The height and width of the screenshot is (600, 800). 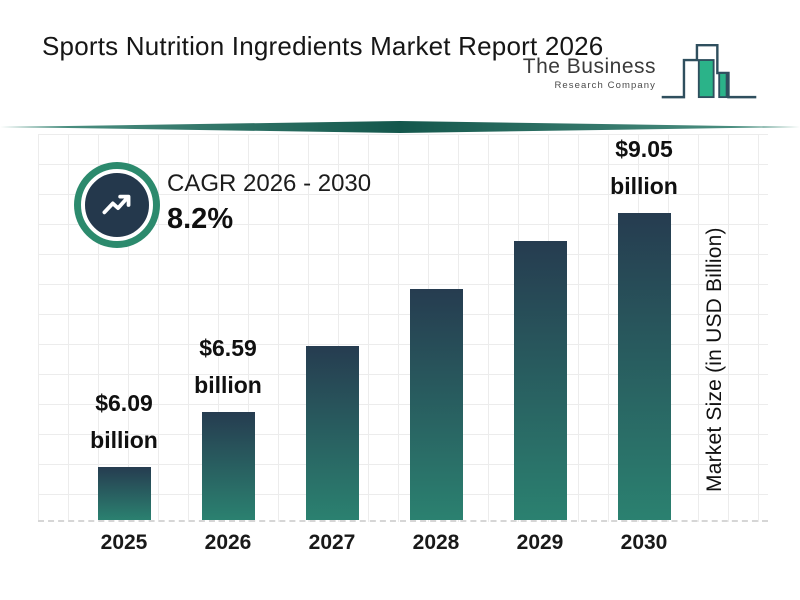 I want to click on bar-value-label-2030: $9.05 billion, so click(x=644, y=168).